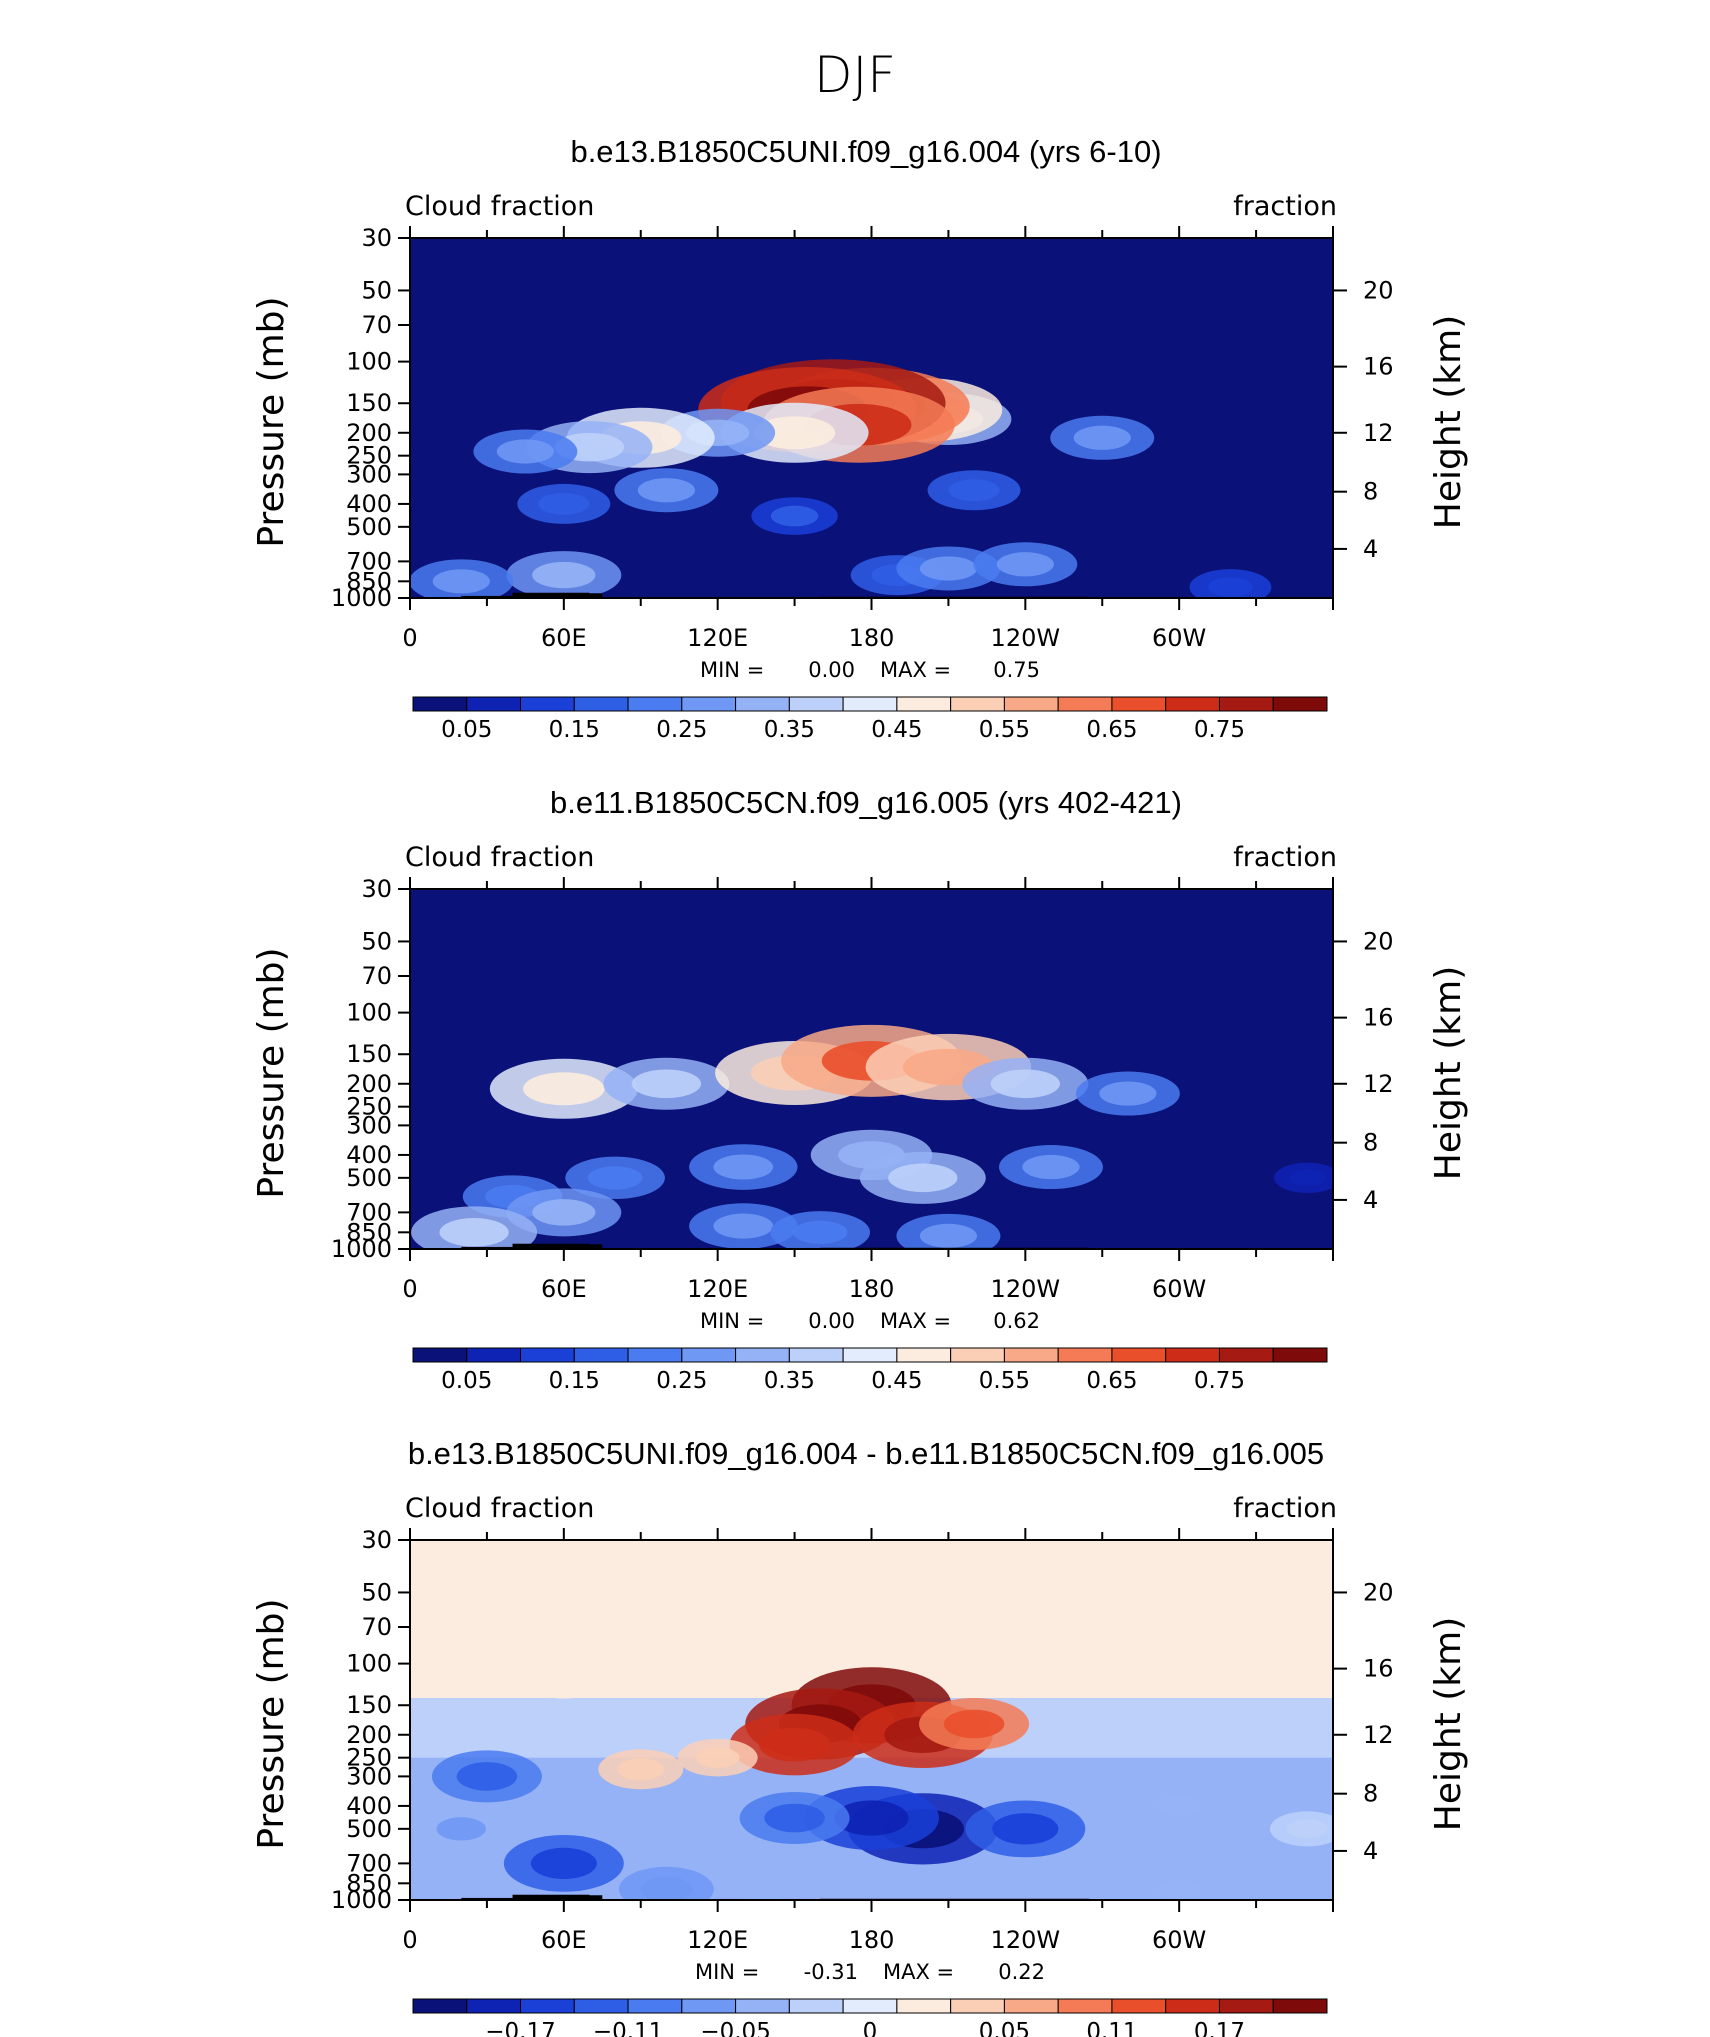 This screenshot has width=1710, height=2037. I want to click on colorbar-label: −0.11, so click(628, 2028).